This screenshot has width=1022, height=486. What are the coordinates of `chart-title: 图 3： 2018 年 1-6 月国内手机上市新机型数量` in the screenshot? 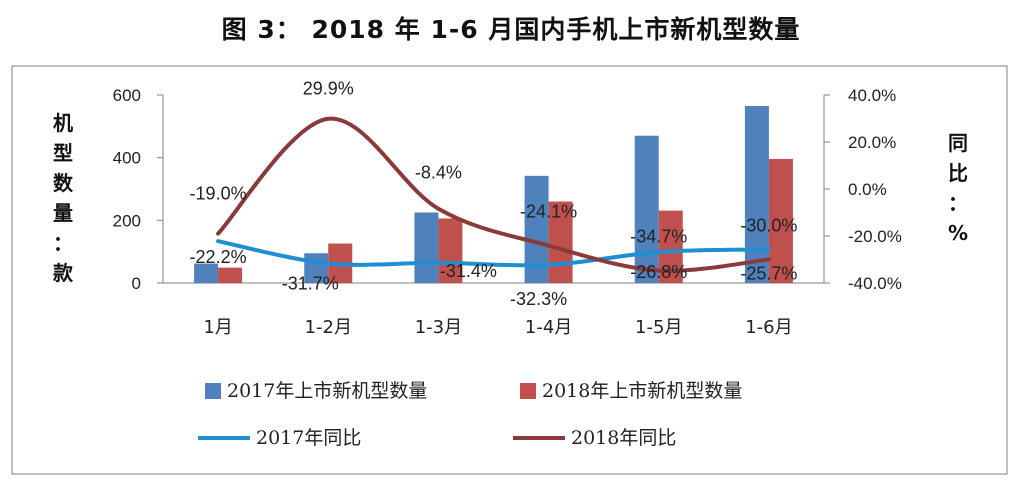 It's located at (511, 29).